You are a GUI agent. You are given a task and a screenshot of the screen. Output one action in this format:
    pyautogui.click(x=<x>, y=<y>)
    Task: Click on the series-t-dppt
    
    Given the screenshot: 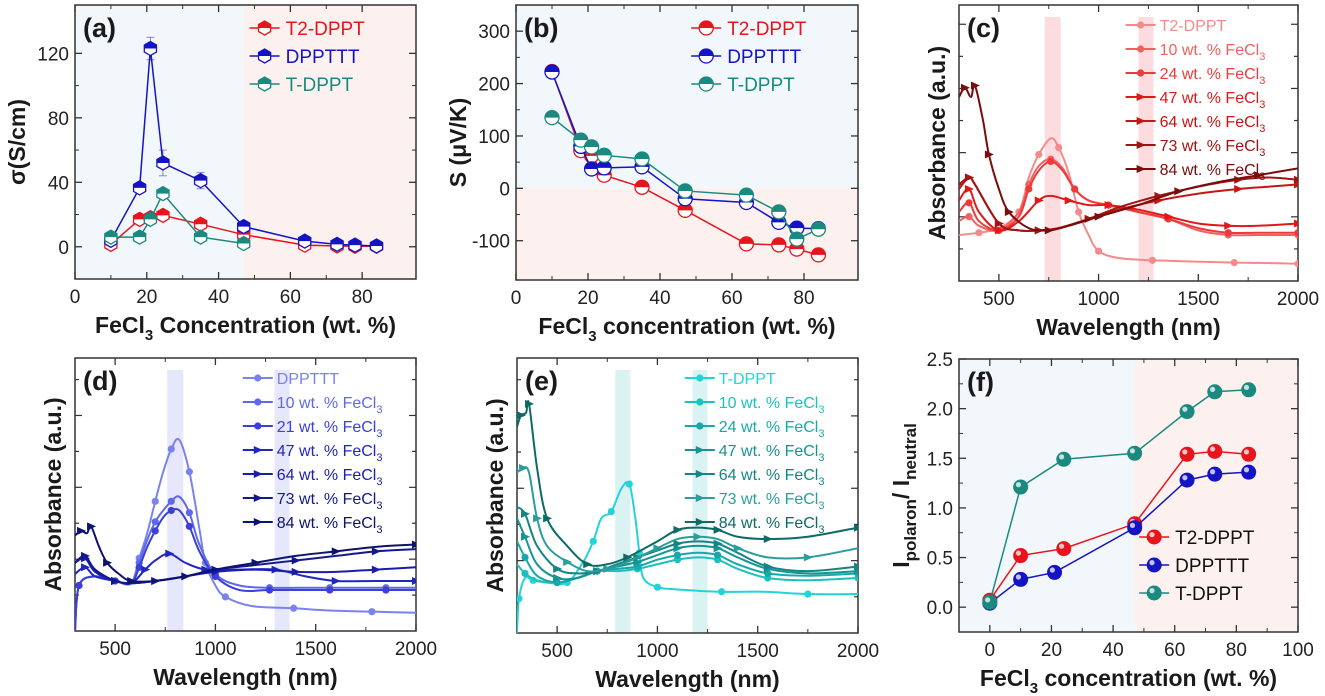 What is the action you would take?
    pyautogui.click(x=177, y=218)
    